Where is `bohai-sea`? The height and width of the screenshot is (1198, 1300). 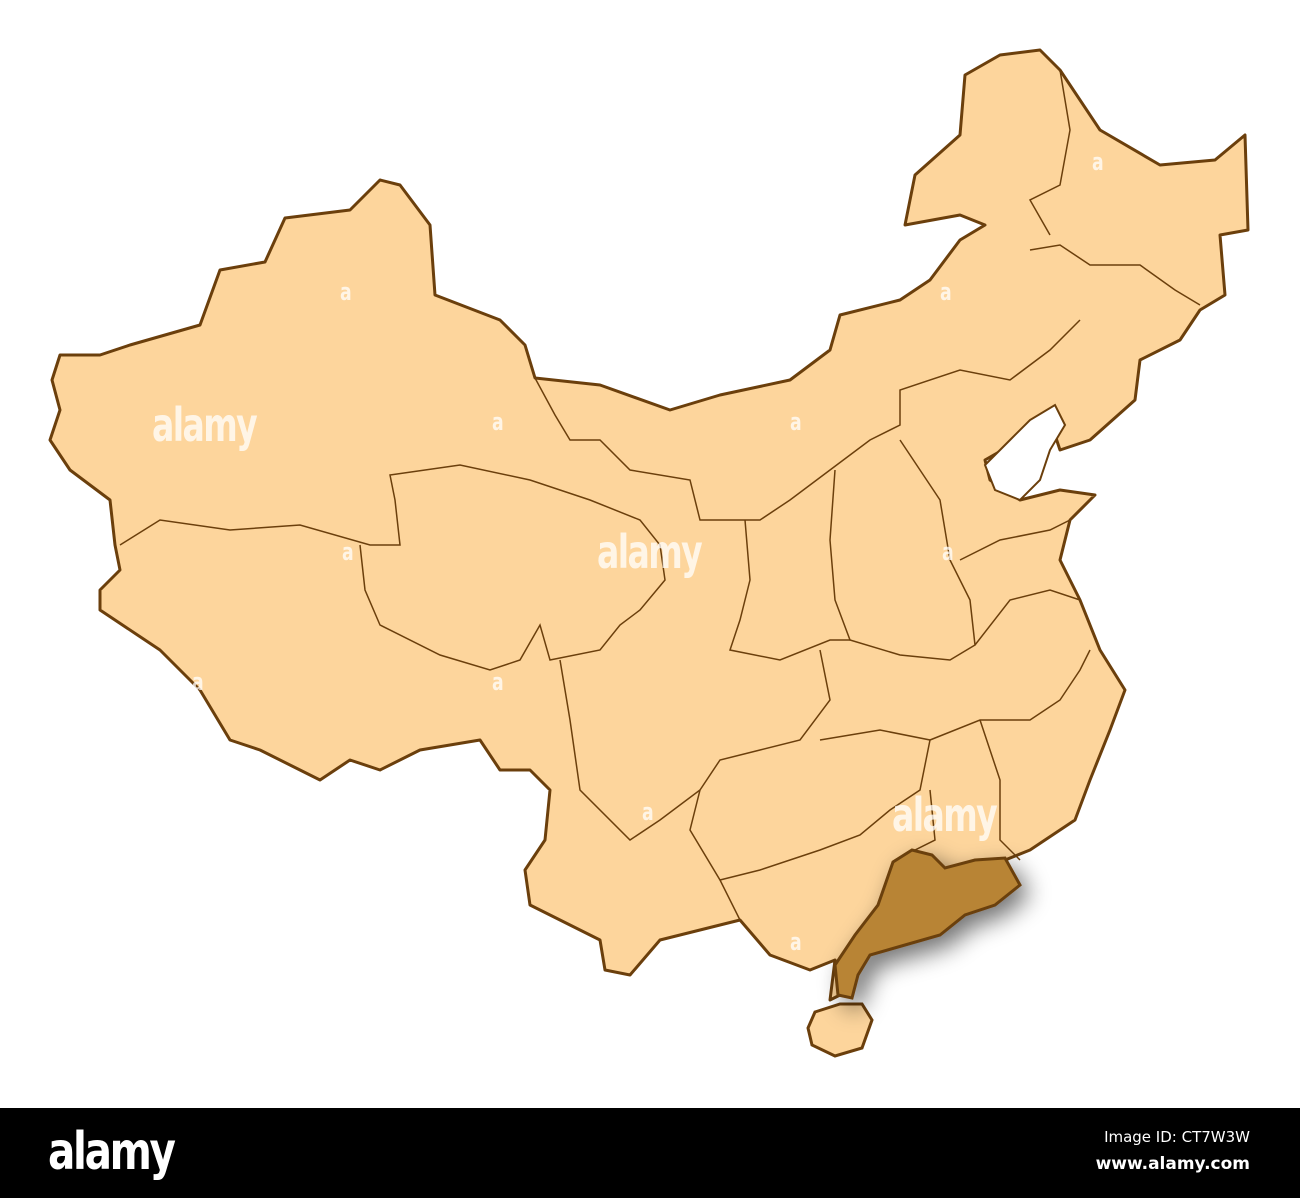 bohai-sea is located at coordinates (1025, 452).